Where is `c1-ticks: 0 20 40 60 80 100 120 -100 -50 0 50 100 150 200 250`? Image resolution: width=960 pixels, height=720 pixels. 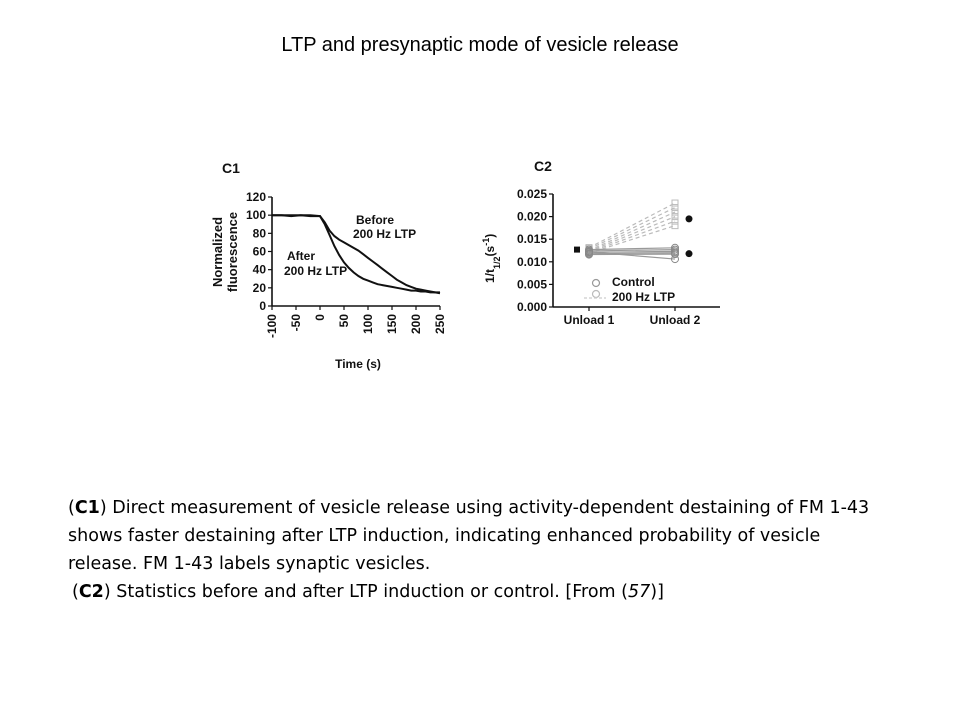 c1-ticks: 0 20 40 60 80 100 120 -100 -50 0 50 100 150 200 250 is located at coordinates (346, 264).